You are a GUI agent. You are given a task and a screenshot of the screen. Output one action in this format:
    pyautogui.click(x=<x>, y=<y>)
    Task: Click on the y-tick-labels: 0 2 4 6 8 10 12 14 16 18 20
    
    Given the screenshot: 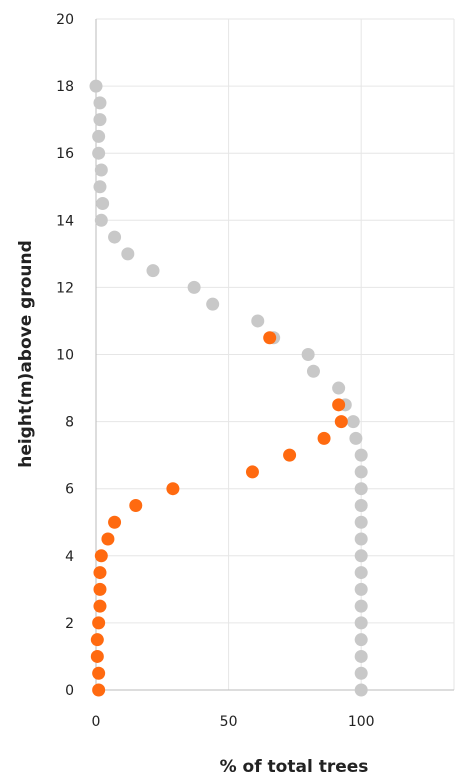 What is the action you would take?
    pyautogui.click(x=65, y=355)
    